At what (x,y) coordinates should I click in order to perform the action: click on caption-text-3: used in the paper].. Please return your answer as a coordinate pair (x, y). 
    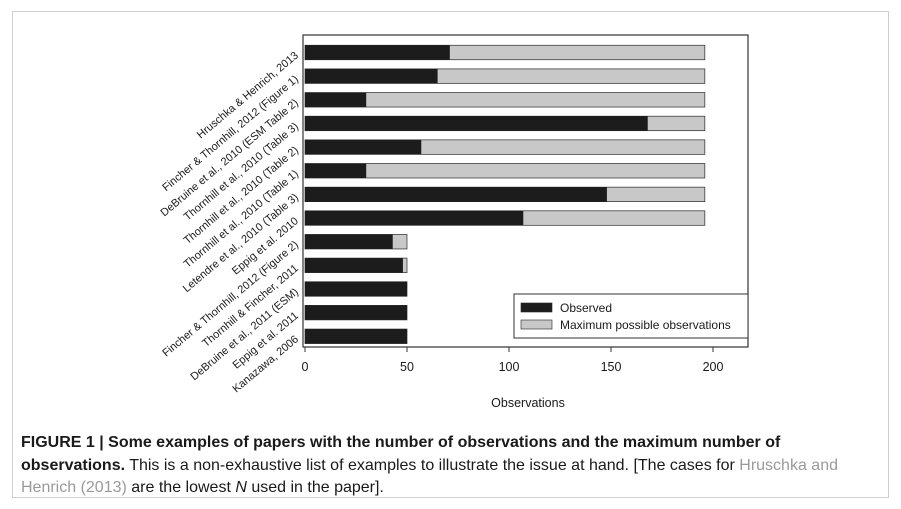
    Looking at the image, I should click on (315, 487).